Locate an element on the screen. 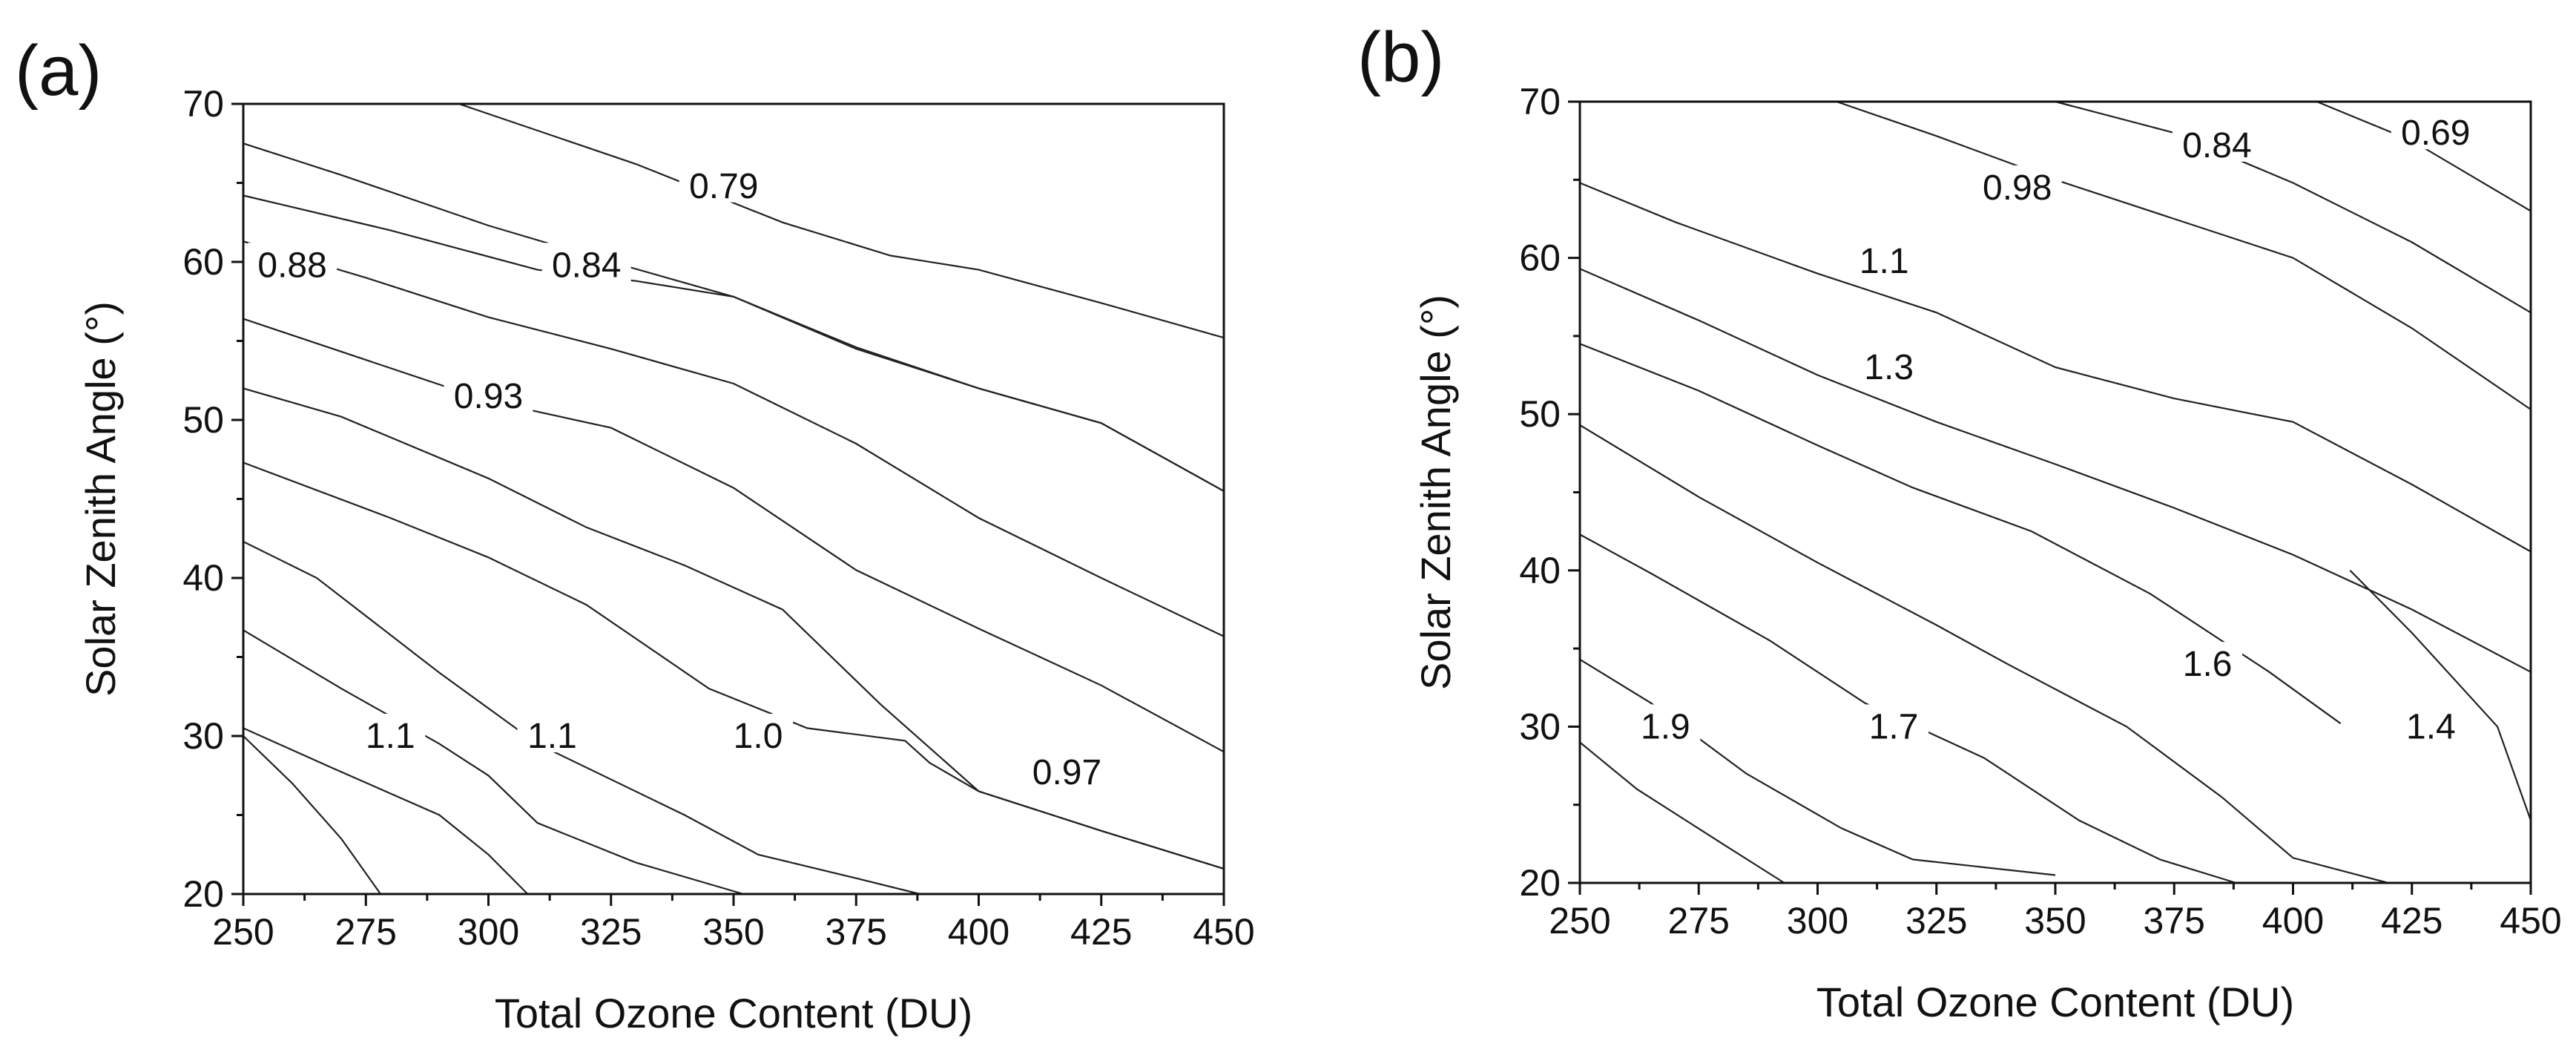 Image resolution: width=2576 pixels, height=1058 pixels. contour-label: 1.4 is located at coordinates (2431, 726).